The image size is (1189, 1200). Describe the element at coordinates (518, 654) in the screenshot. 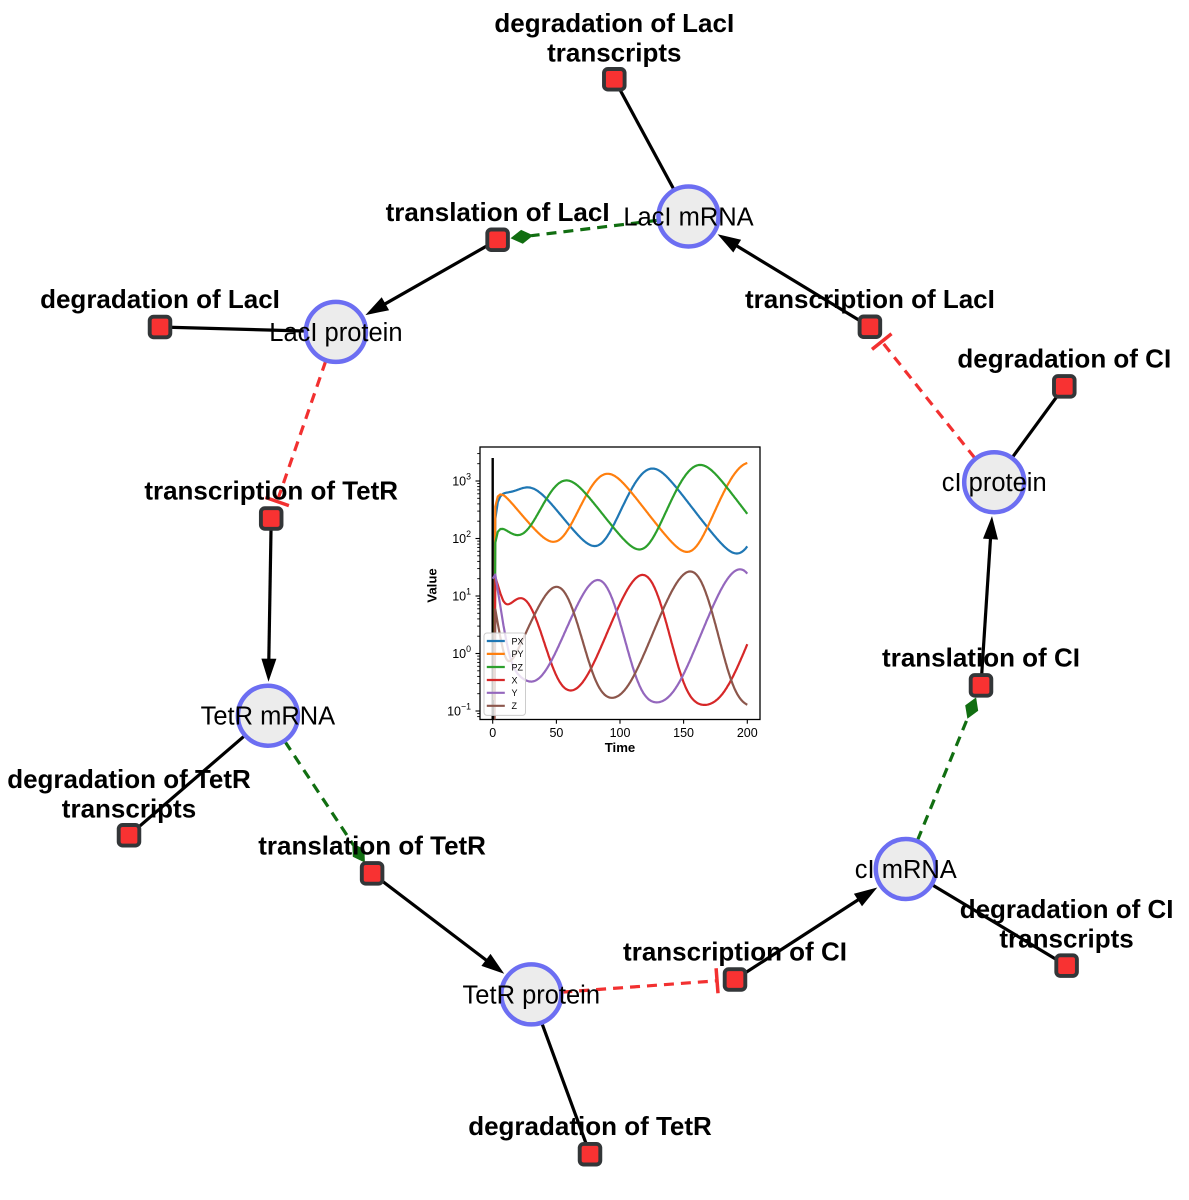

I see `svg-text: PY` at that location.